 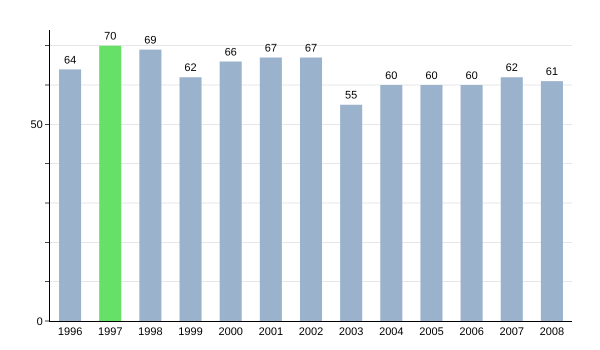 I want to click on x-tick-label: 1996, so click(x=70, y=332).